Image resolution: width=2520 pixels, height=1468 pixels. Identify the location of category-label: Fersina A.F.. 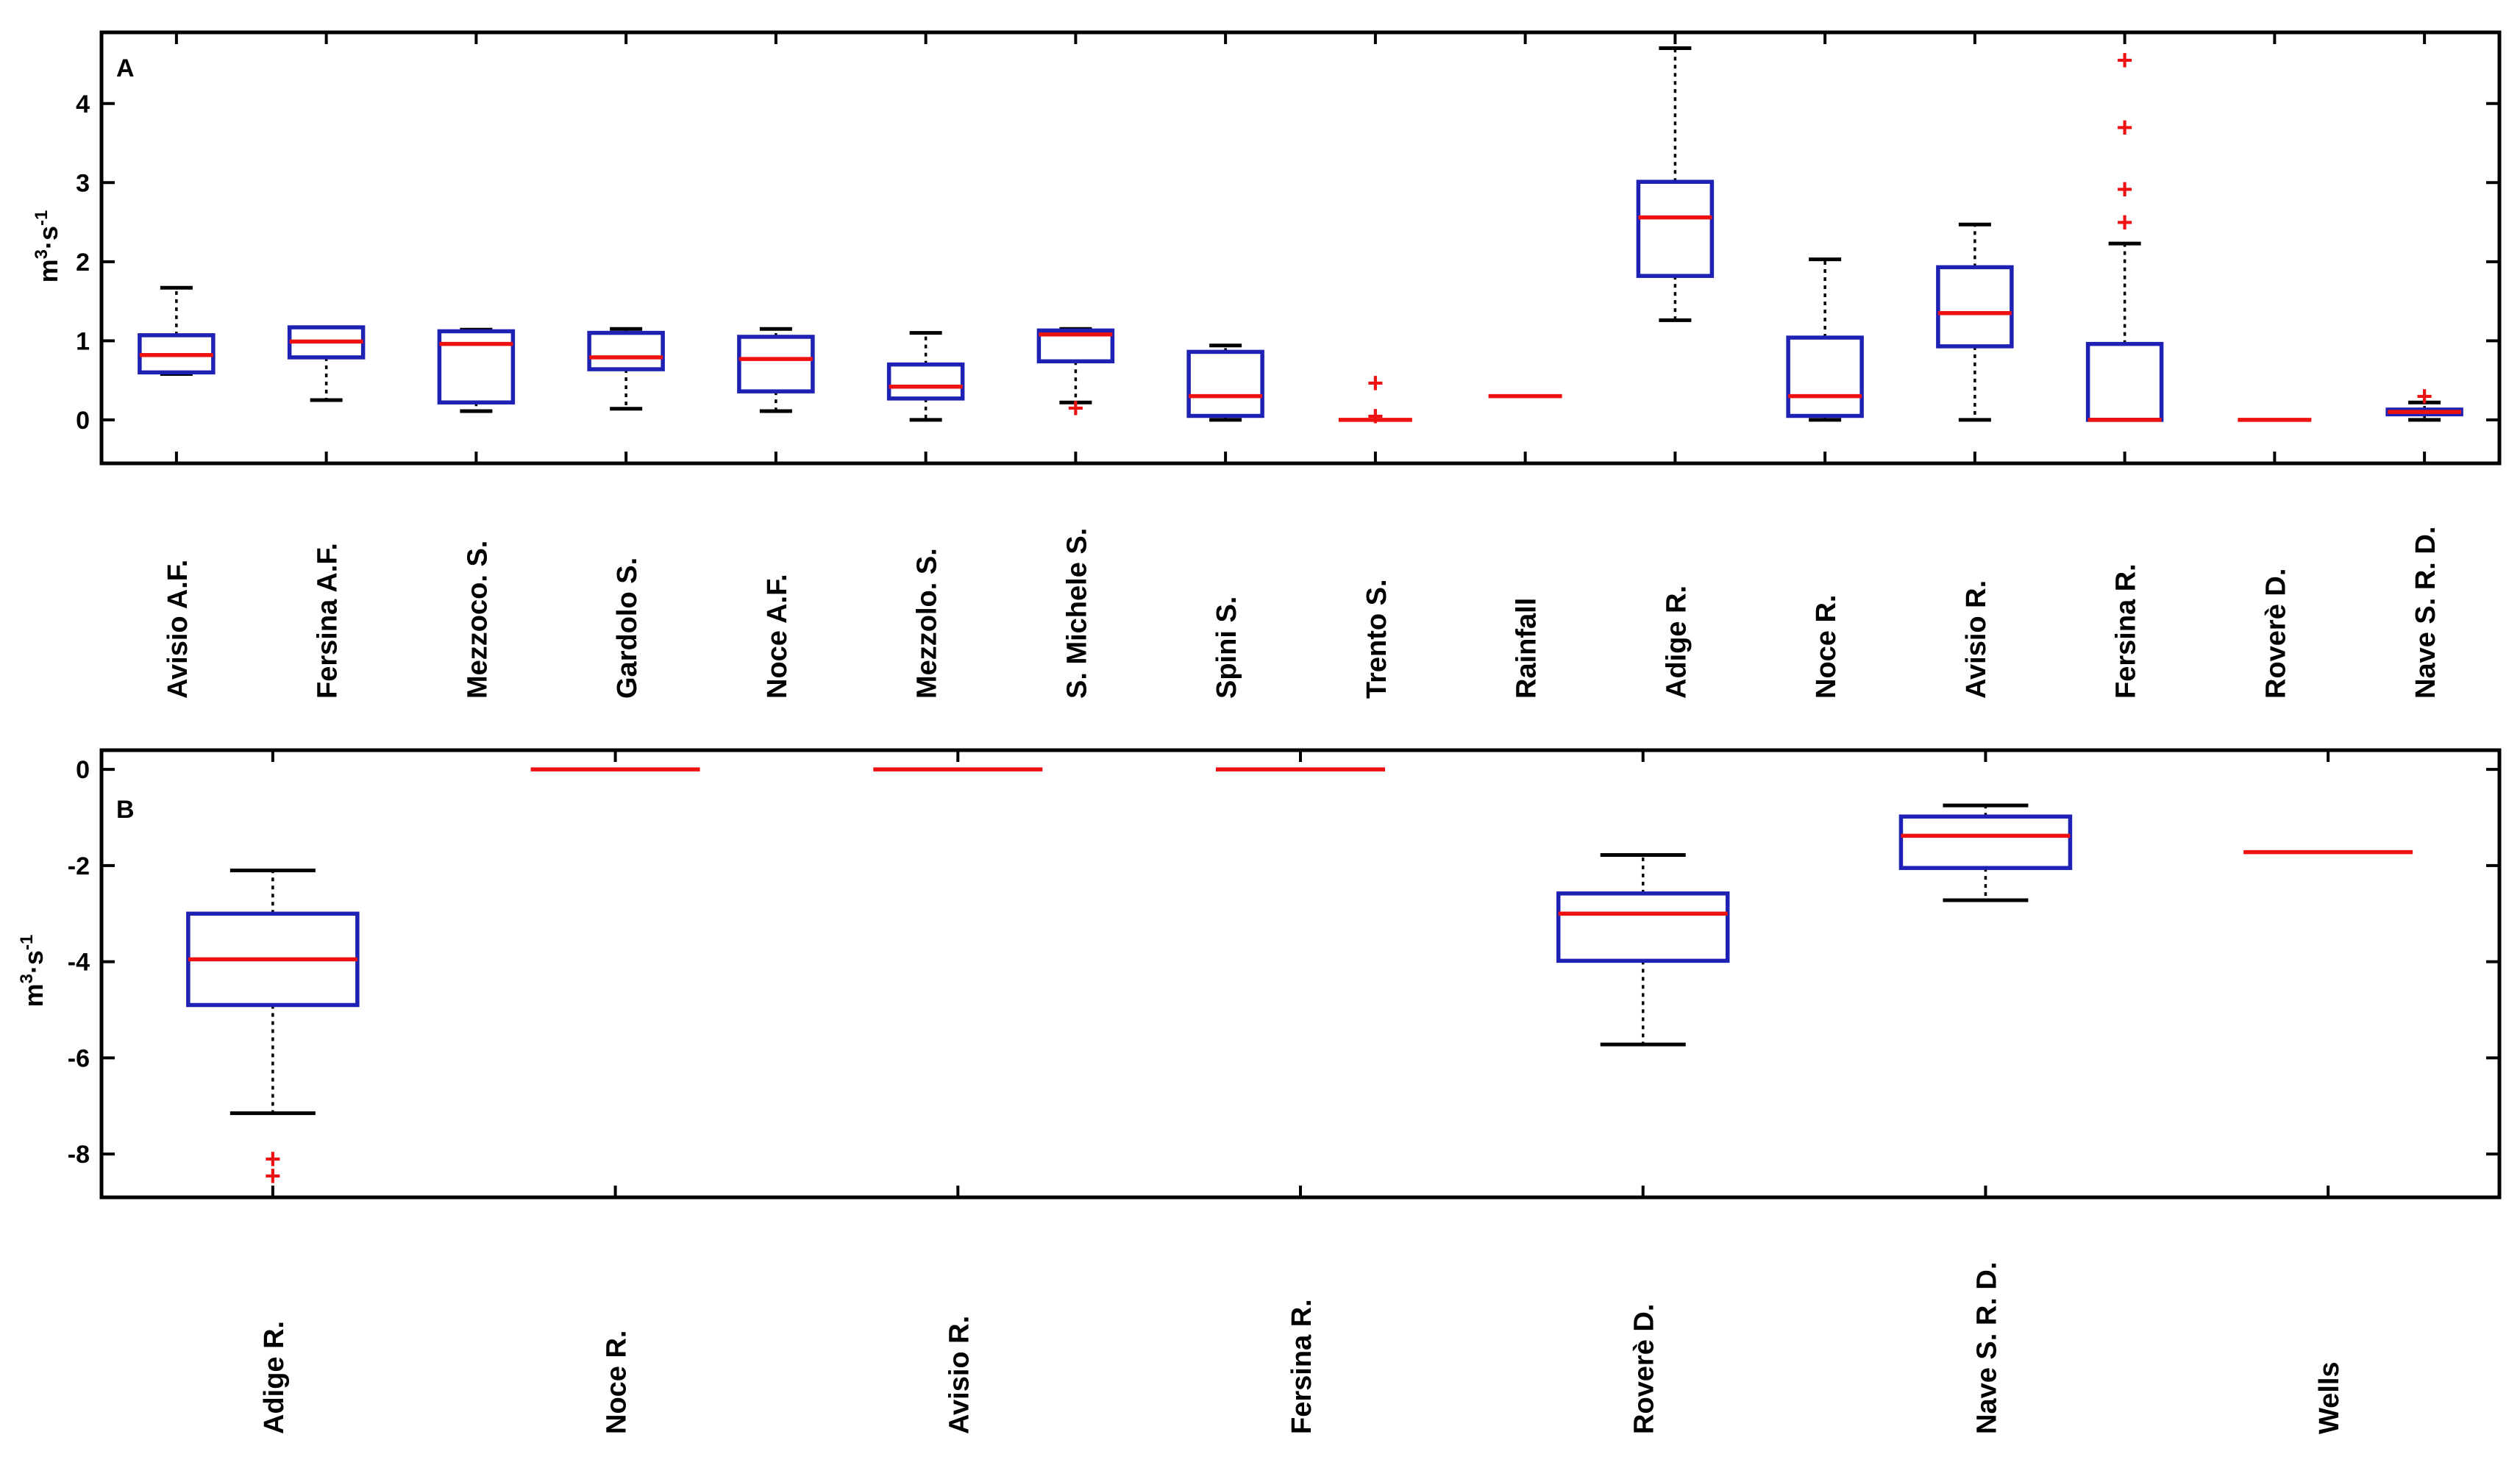
(329, 621).